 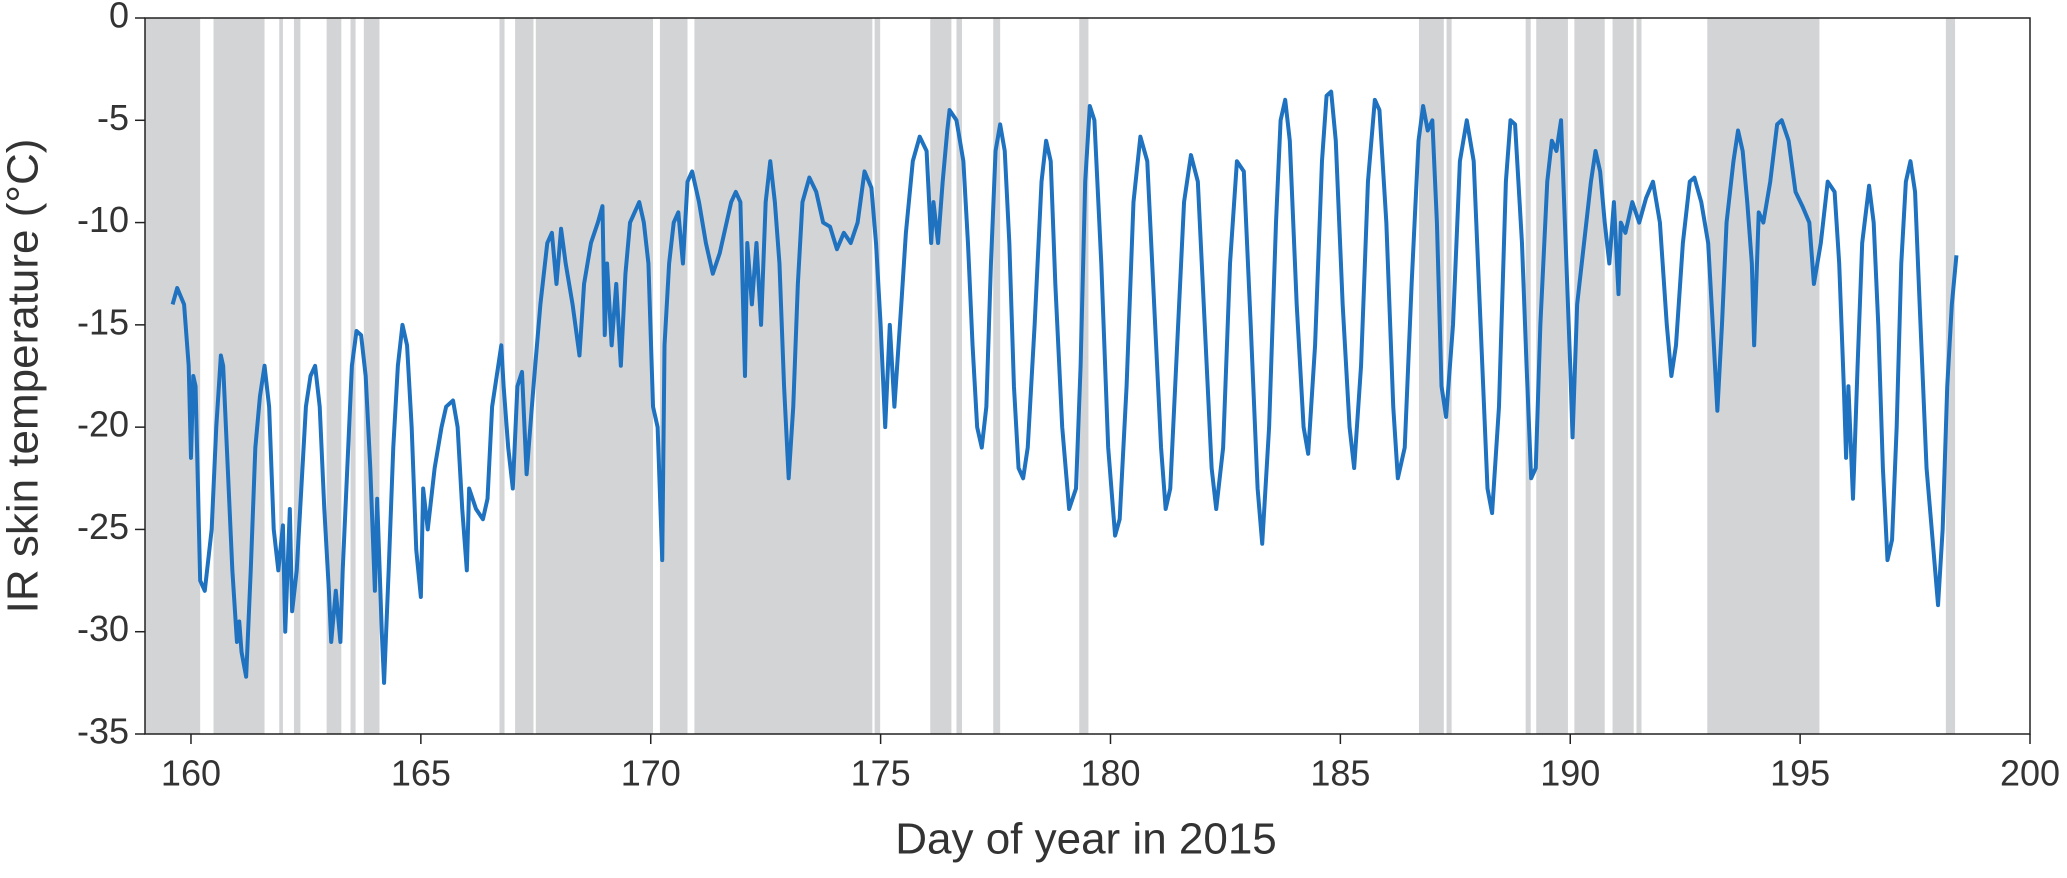 What do you see at coordinates (103, 526) in the screenshot?
I see `y-tick-label: -25` at bounding box center [103, 526].